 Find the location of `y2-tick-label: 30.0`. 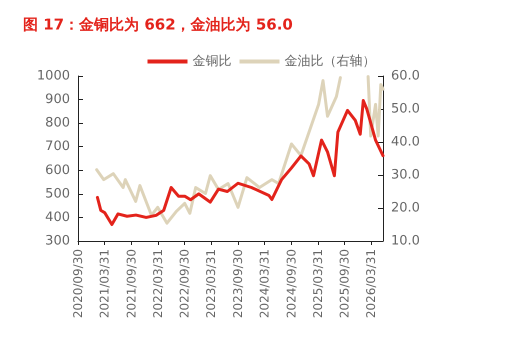

y2-tick-label: 30.0 is located at coordinates (405, 175).